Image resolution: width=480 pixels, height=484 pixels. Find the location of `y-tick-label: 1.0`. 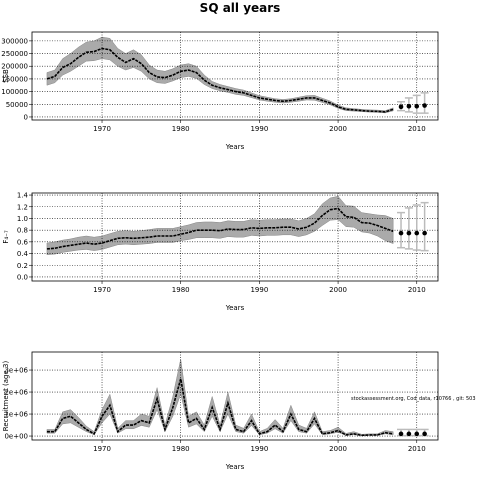

y-tick-label: 1.0 is located at coordinates (22, 219).